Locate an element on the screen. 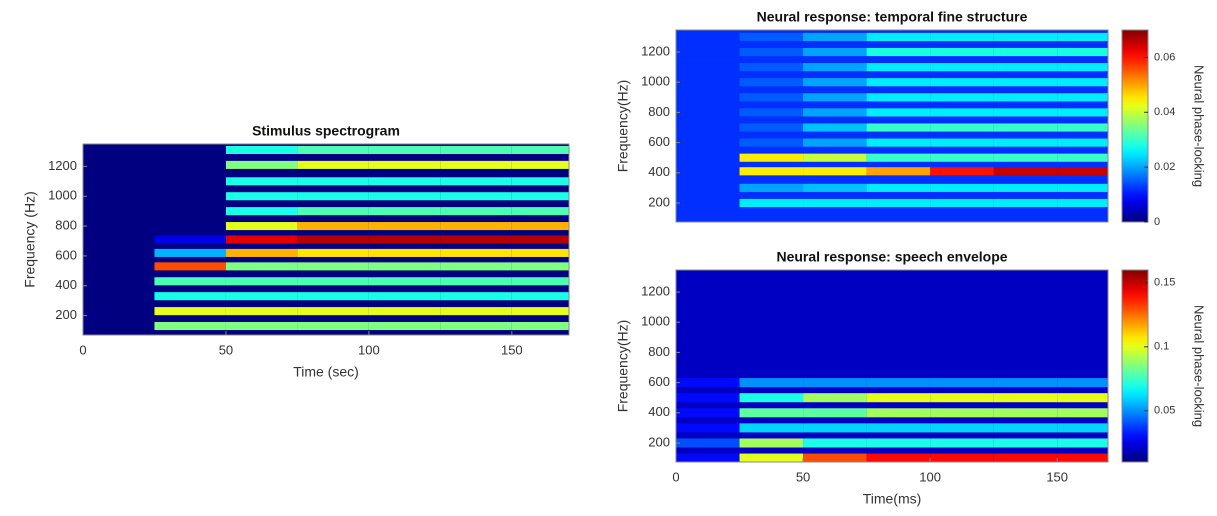 This screenshot has width=1217, height=516. colorbar-tick-label: 0 is located at coordinates (1157, 222).